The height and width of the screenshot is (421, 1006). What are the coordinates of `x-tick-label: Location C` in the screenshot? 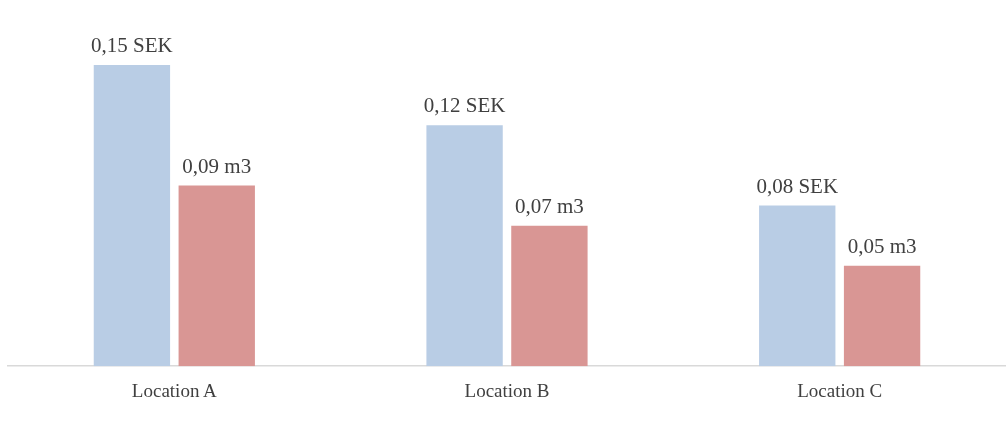 It's located at (840, 390).